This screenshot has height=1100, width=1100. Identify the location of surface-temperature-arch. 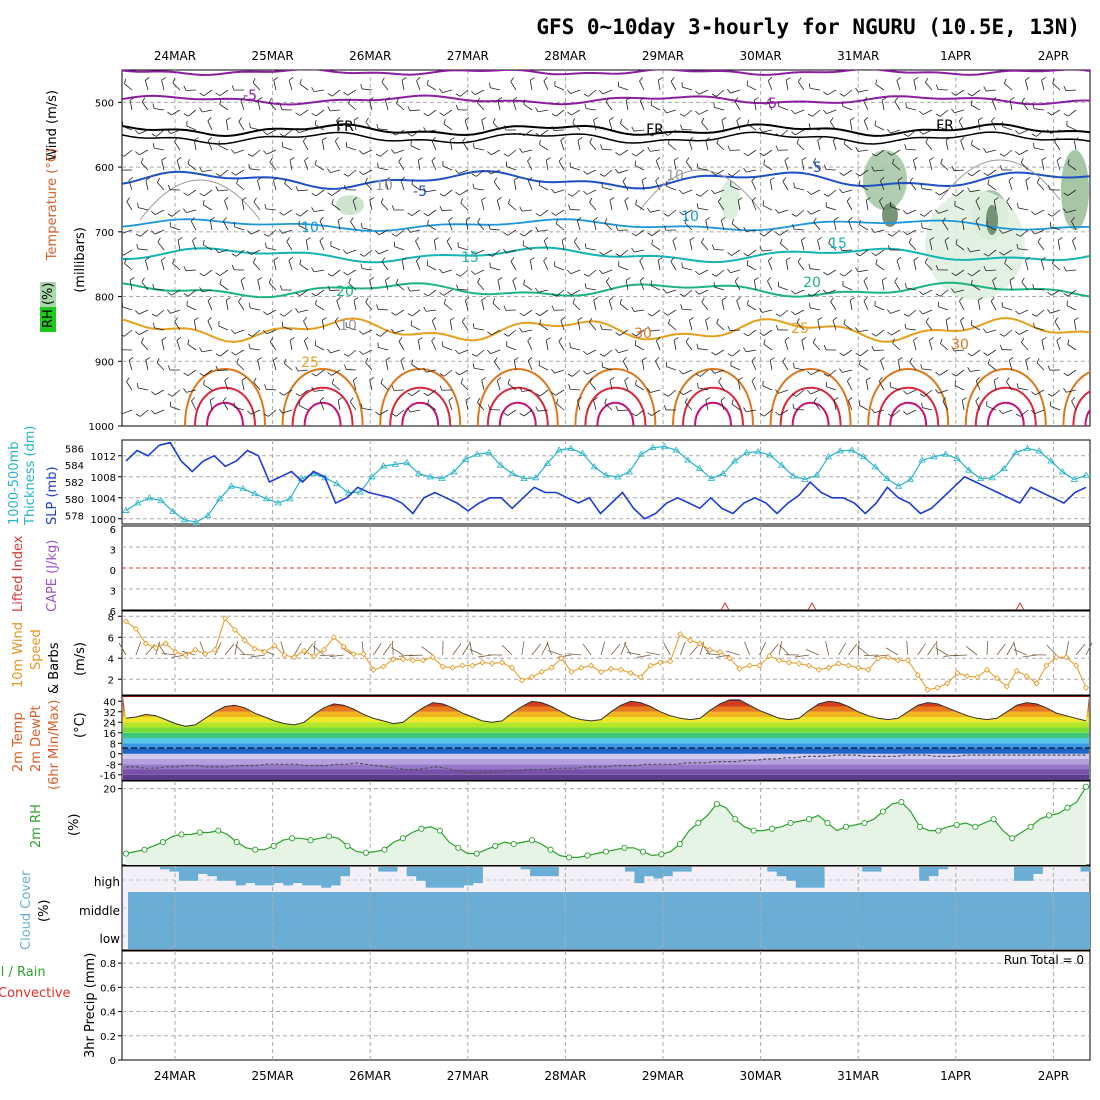
(1076, 398).